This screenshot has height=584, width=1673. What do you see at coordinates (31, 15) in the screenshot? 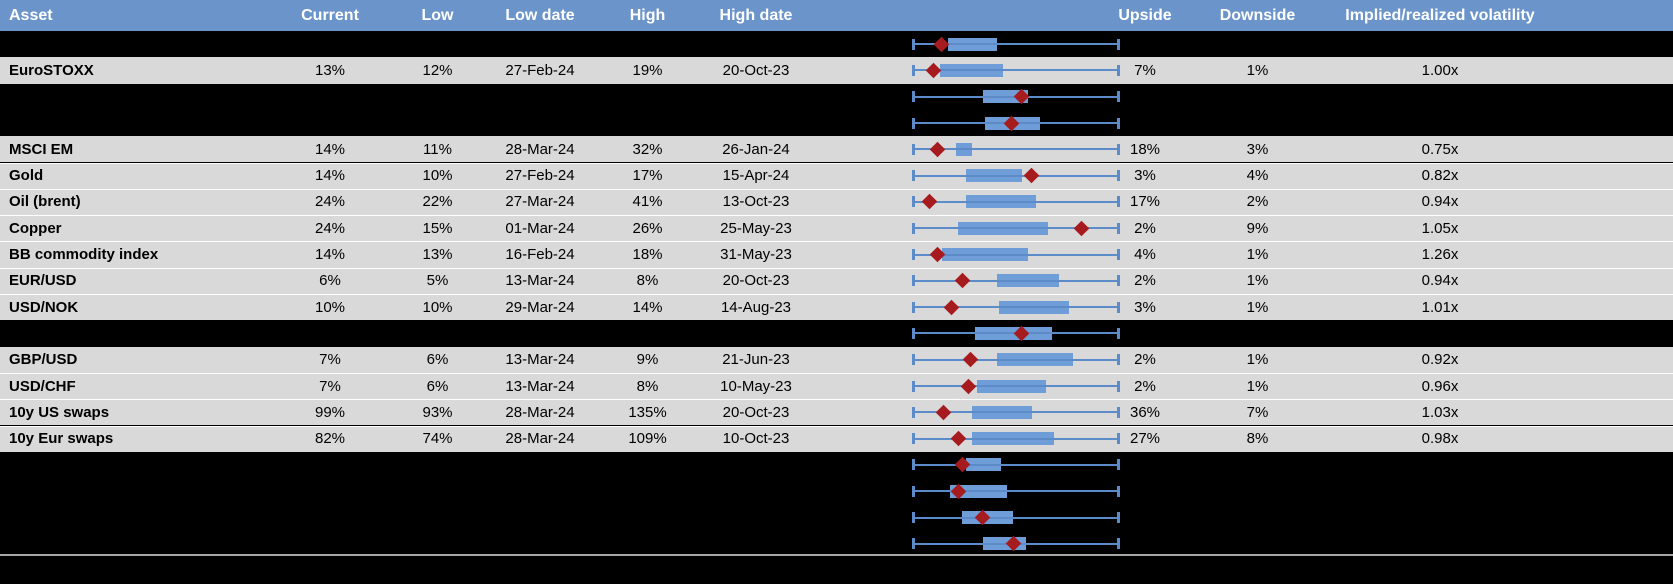
I see `column-header-asset: Asset` at bounding box center [31, 15].